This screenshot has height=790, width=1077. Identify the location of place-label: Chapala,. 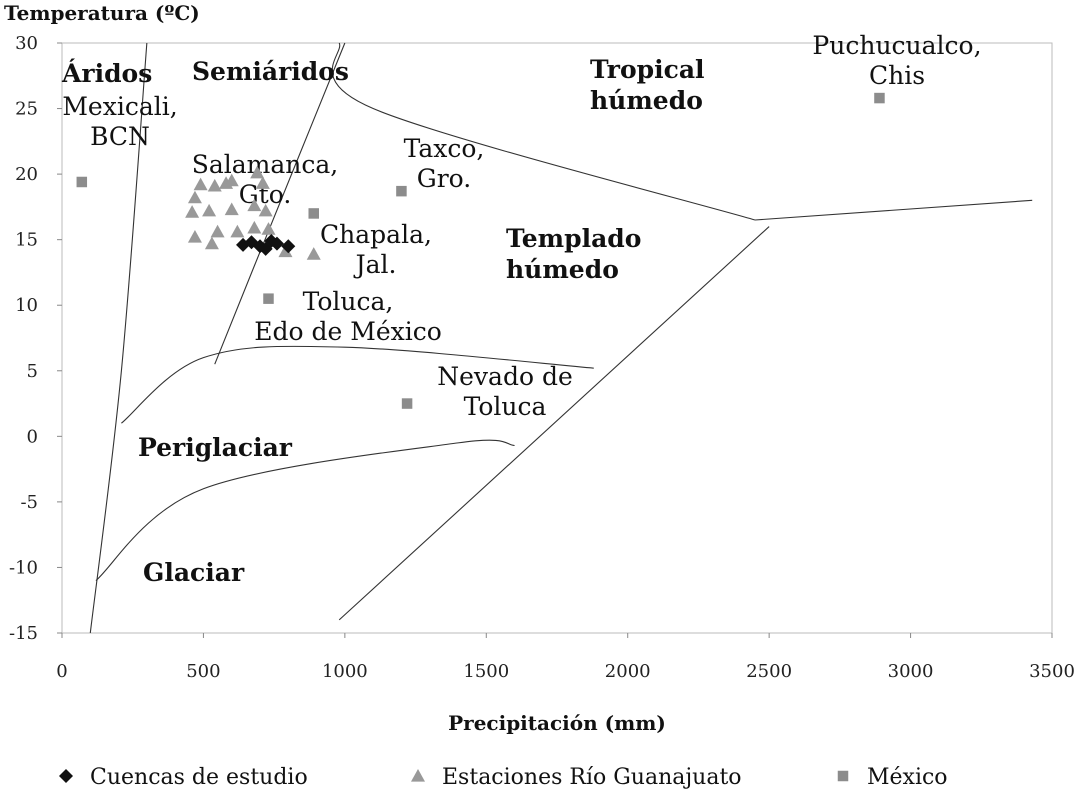
(376, 234).